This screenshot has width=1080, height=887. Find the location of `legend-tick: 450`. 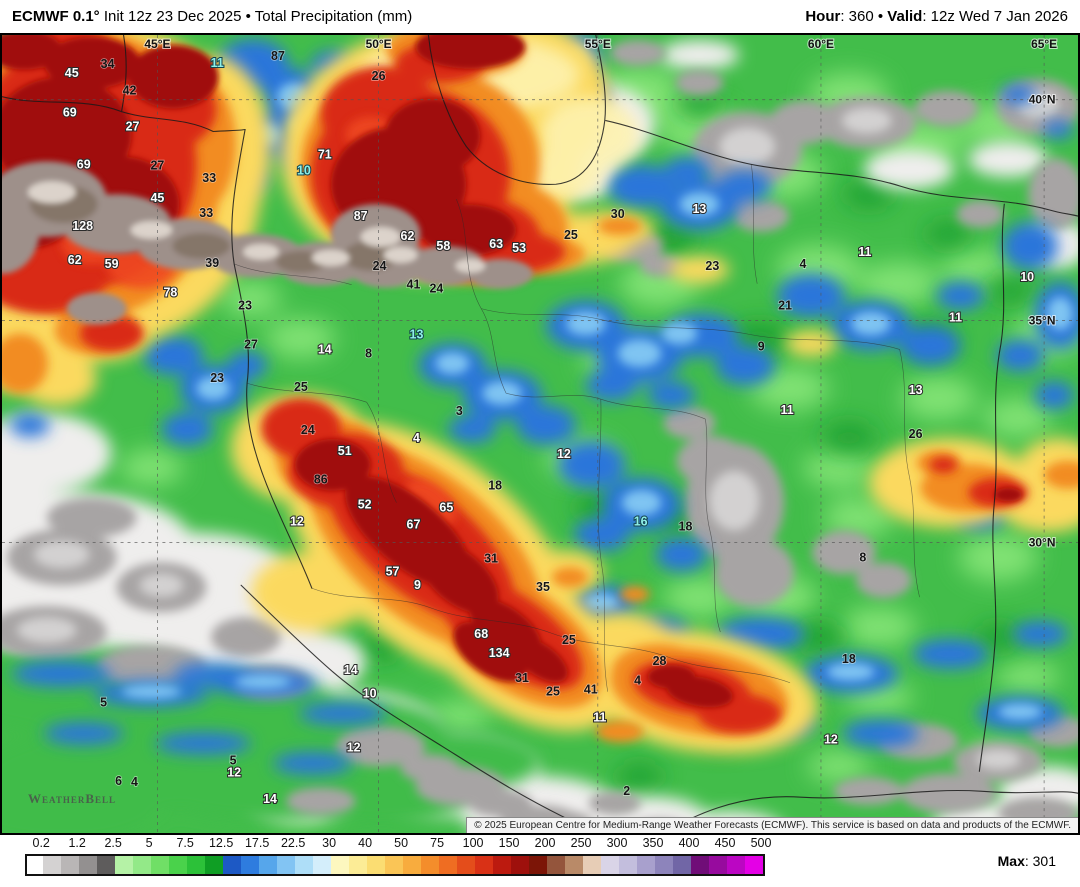

legend-tick: 450 is located at coordinates (725, 843).